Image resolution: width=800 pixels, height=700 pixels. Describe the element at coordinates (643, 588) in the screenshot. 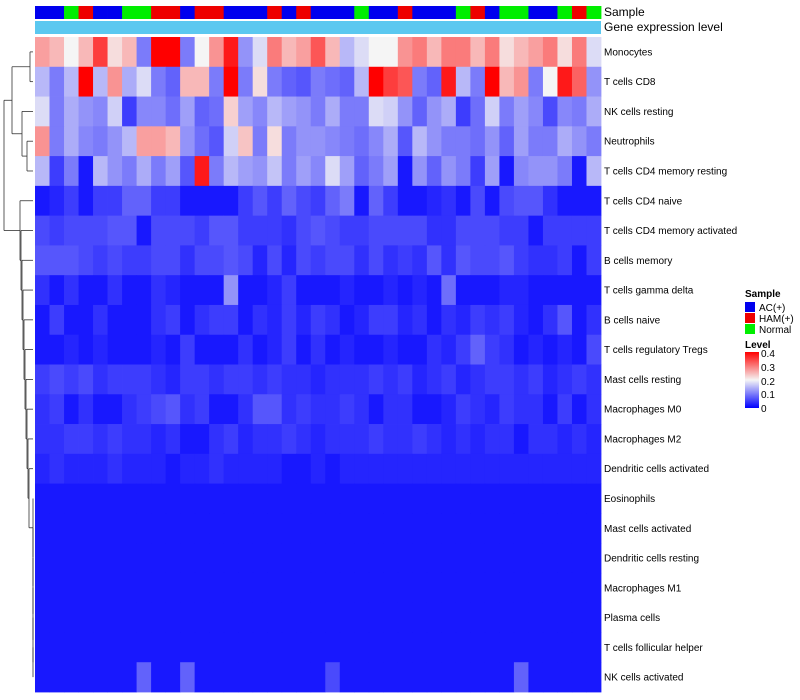

I see `row-label: Macrophages M1` at that location.